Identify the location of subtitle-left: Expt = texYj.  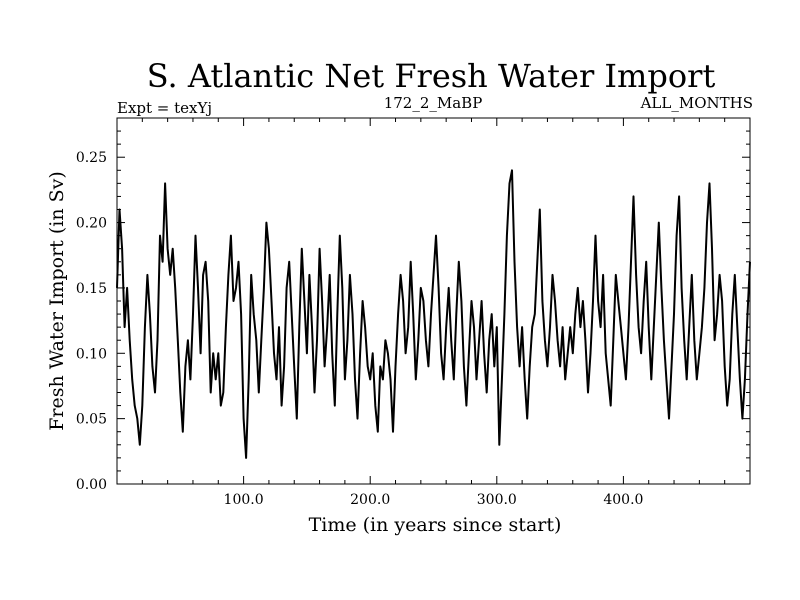
(164, 108).